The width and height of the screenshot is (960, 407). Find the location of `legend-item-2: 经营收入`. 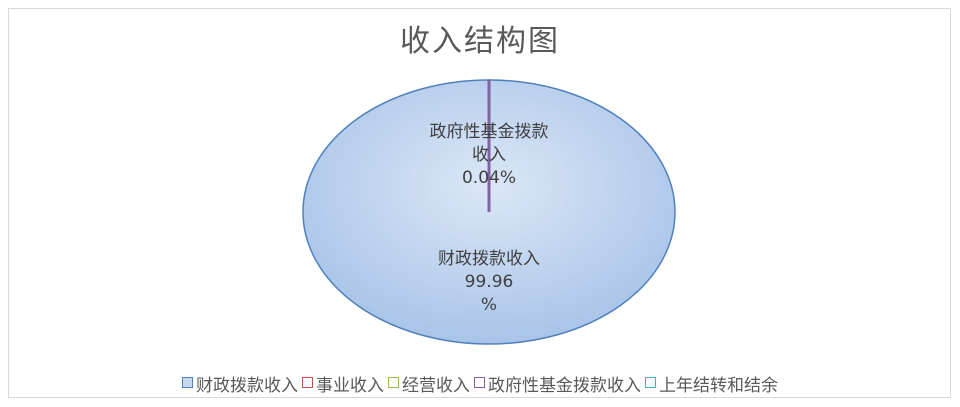

legend-item-2: 经营收入 is located at coordinates (429, 383).